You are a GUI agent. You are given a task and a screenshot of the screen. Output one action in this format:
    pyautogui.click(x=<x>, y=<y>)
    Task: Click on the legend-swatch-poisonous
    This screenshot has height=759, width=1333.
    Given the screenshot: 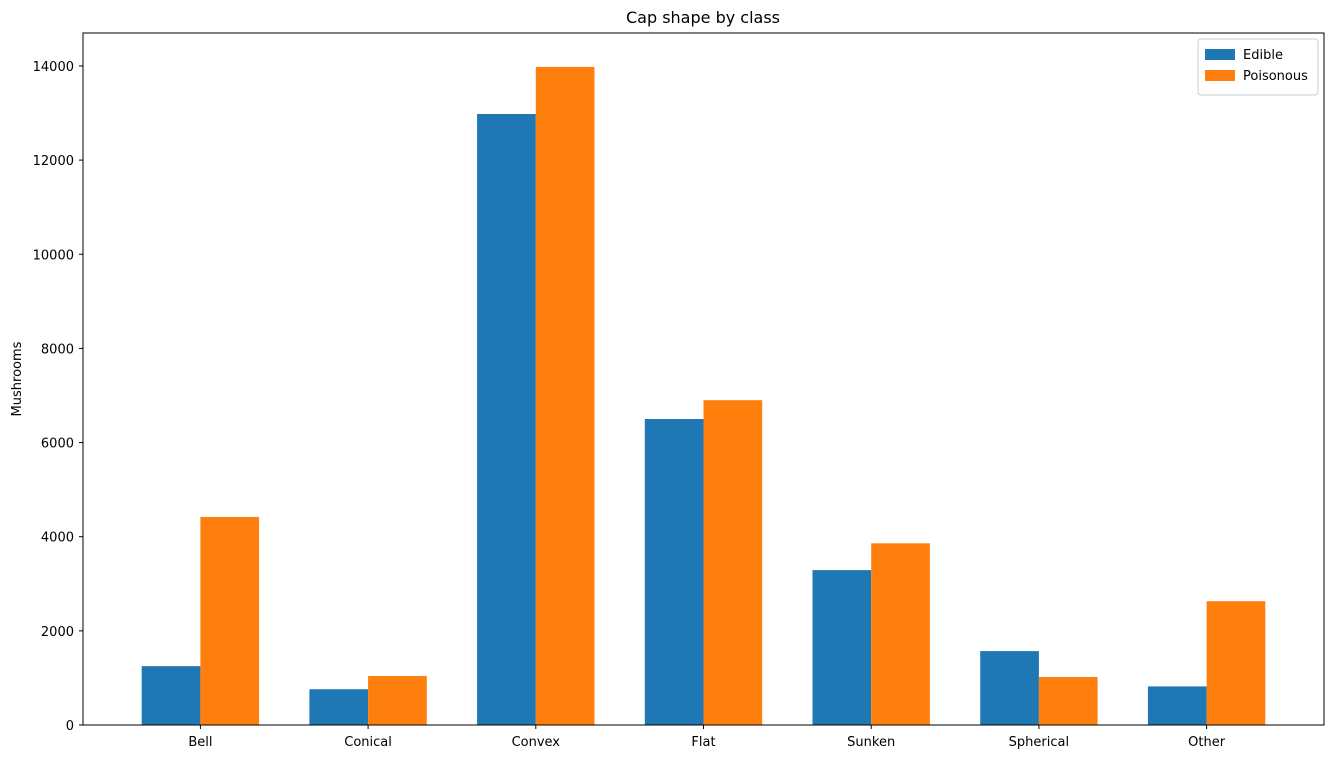 What is the action you would take?
    pyautogui.click(x=1220, y=75)
    